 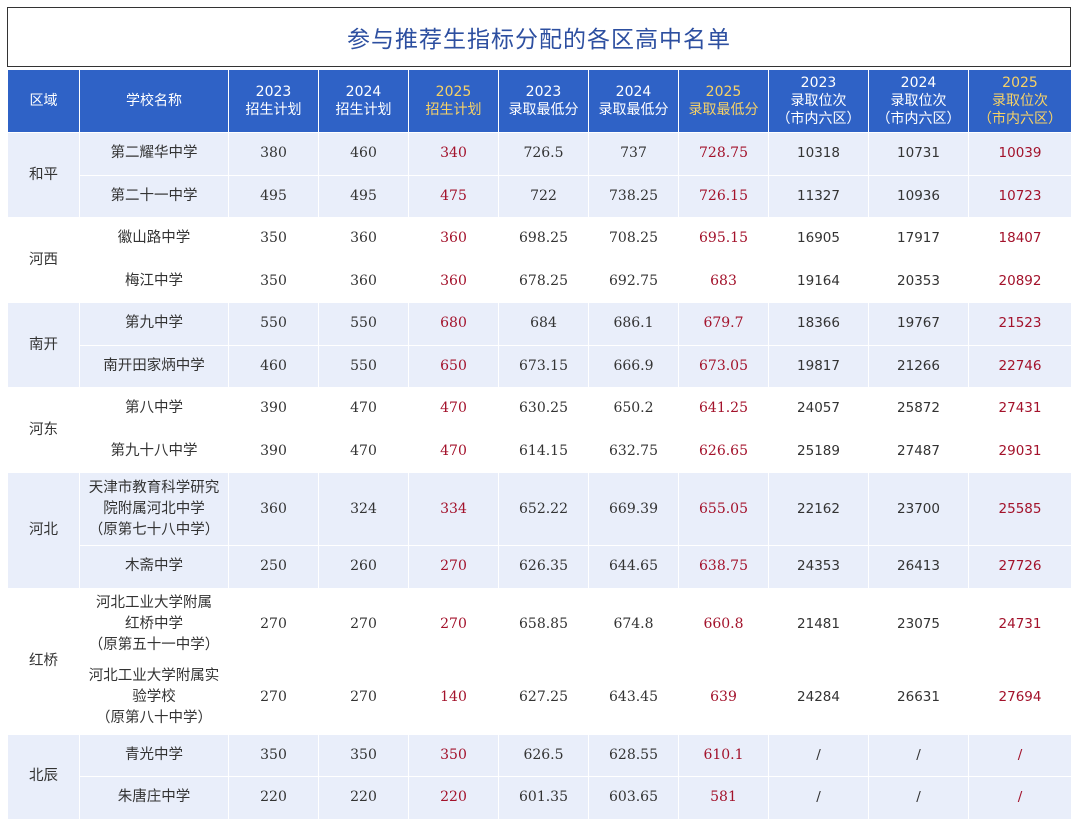 What do you see at coordinates (543, 324) in the screenshot?
I see `value-cell-5: 684` at bounding box center [543, 324].